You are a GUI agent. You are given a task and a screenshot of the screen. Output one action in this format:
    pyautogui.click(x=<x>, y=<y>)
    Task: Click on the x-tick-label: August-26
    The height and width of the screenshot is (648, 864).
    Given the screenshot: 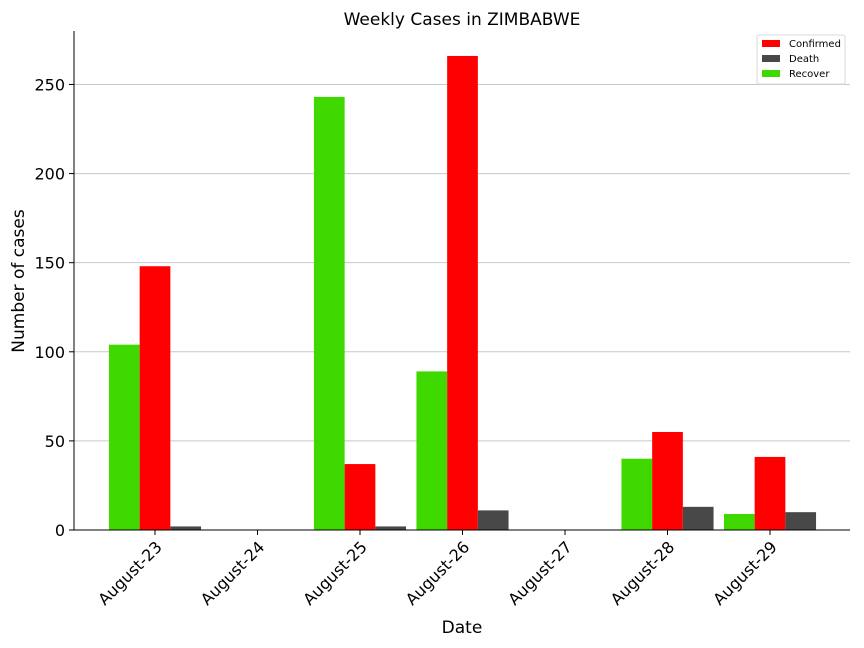 What is the action you would take?
    pyautogui.click(x=438, y=573)
    